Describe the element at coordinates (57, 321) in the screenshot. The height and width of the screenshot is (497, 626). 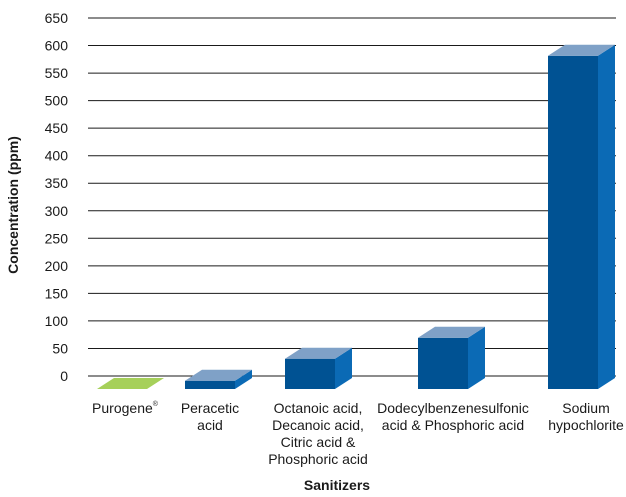
I see `y-tick-label: 100` at that location.